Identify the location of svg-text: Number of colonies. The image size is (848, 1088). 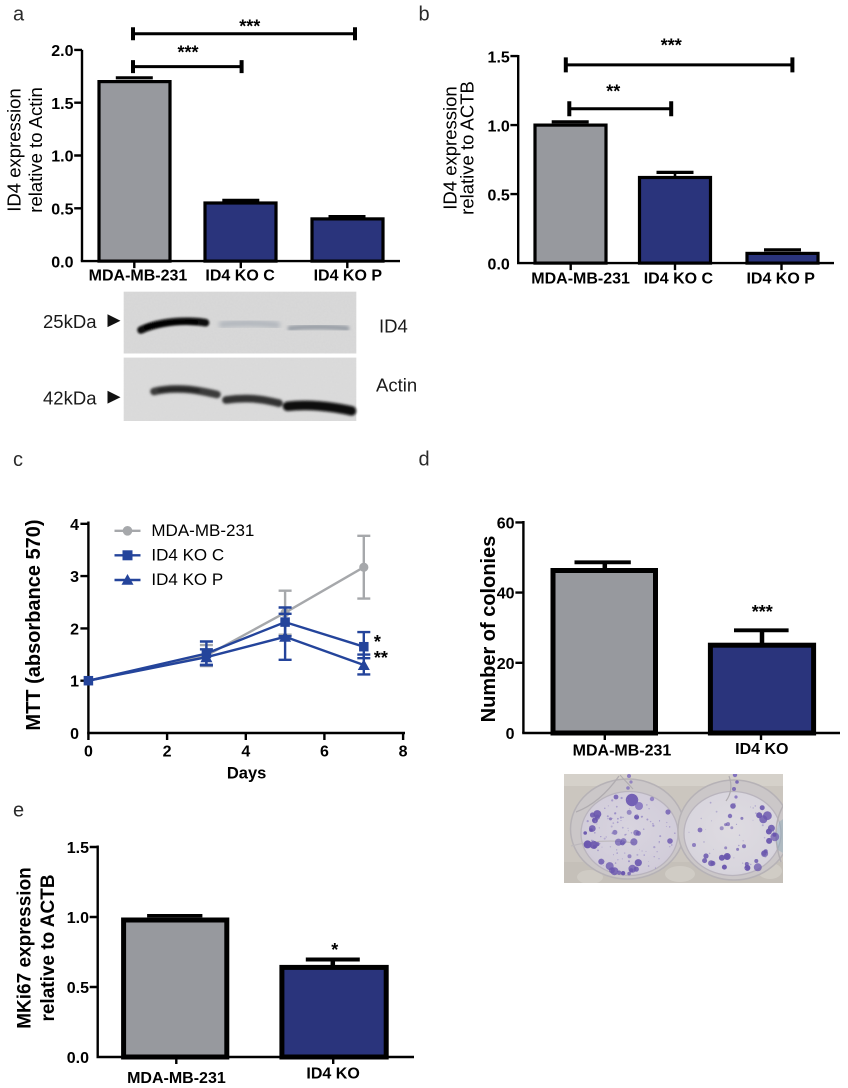
(489, 629).